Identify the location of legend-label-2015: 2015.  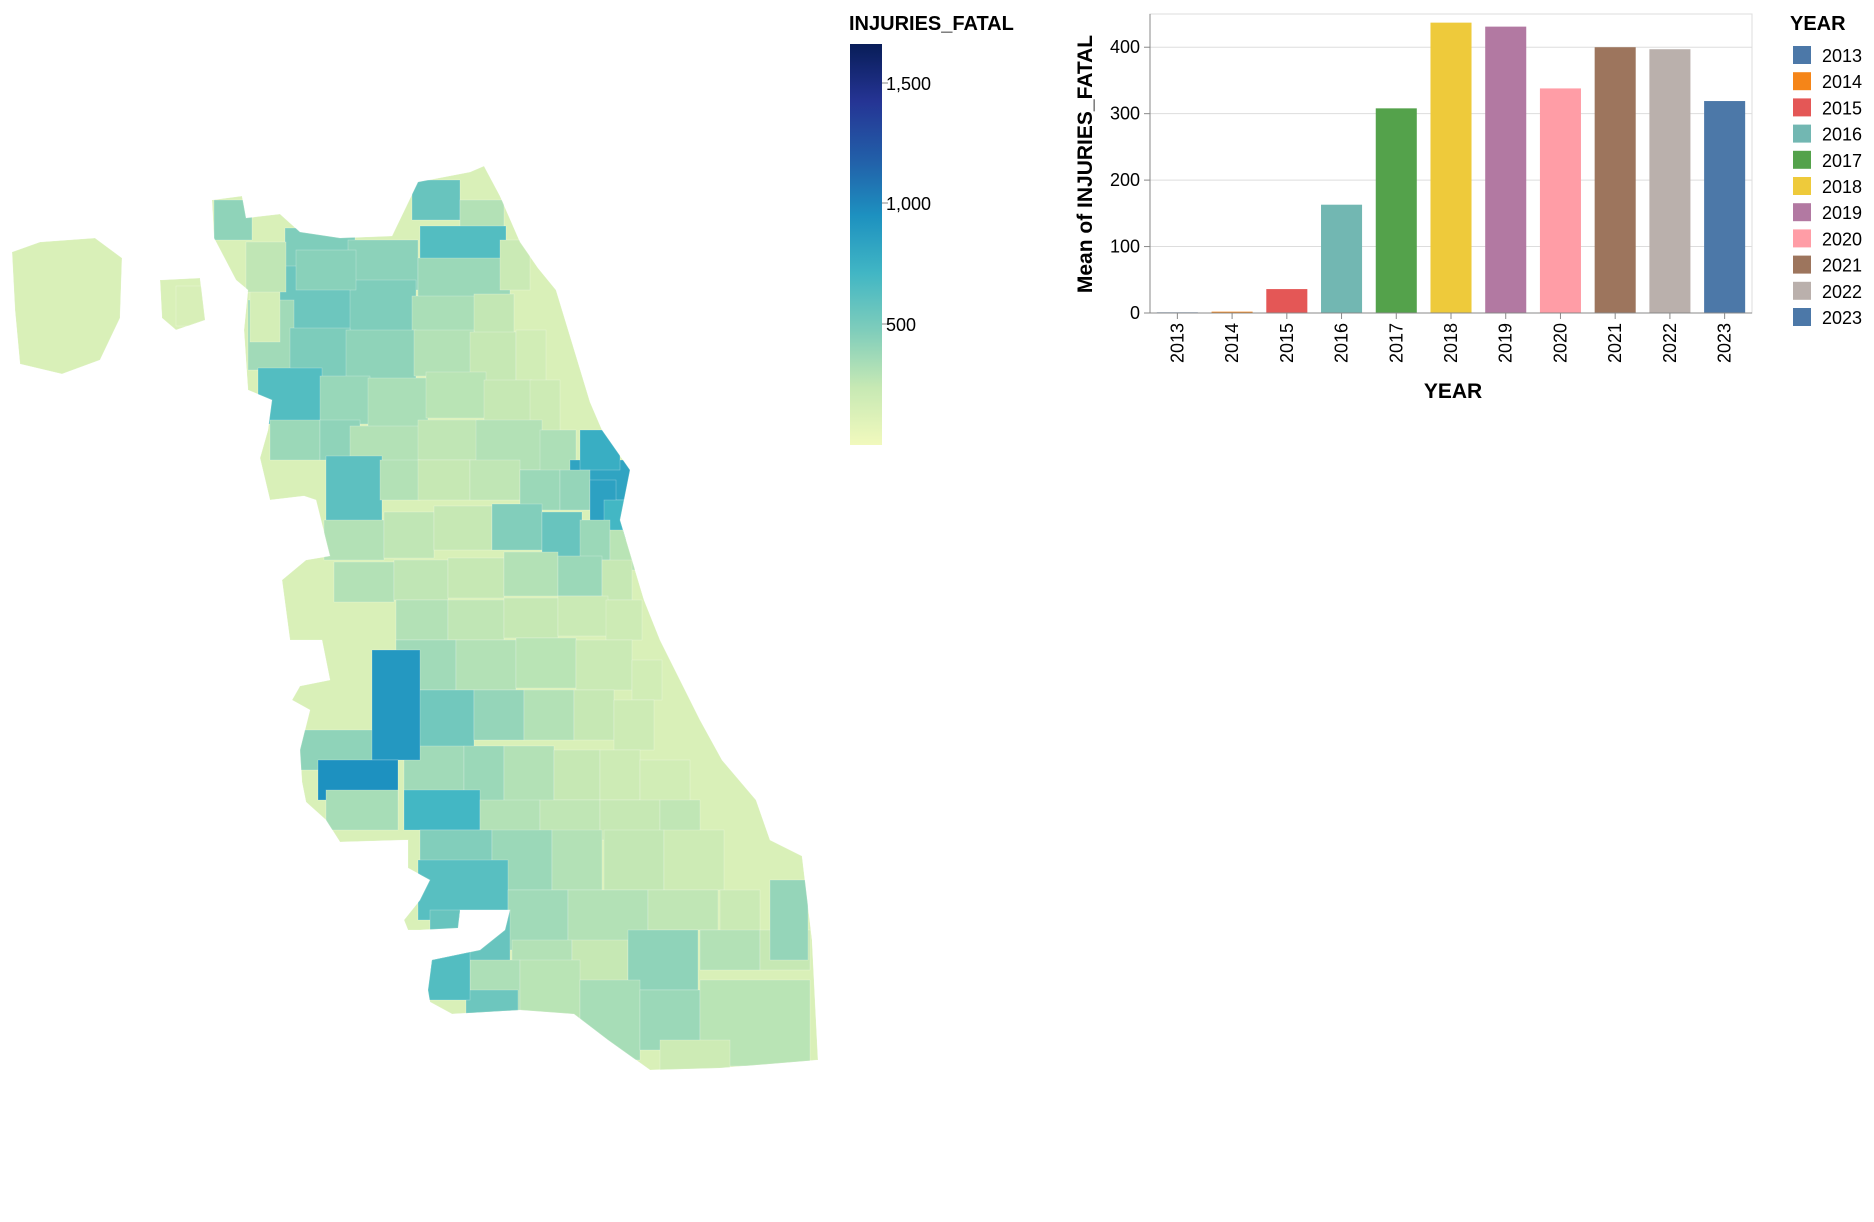
(1842, 108).